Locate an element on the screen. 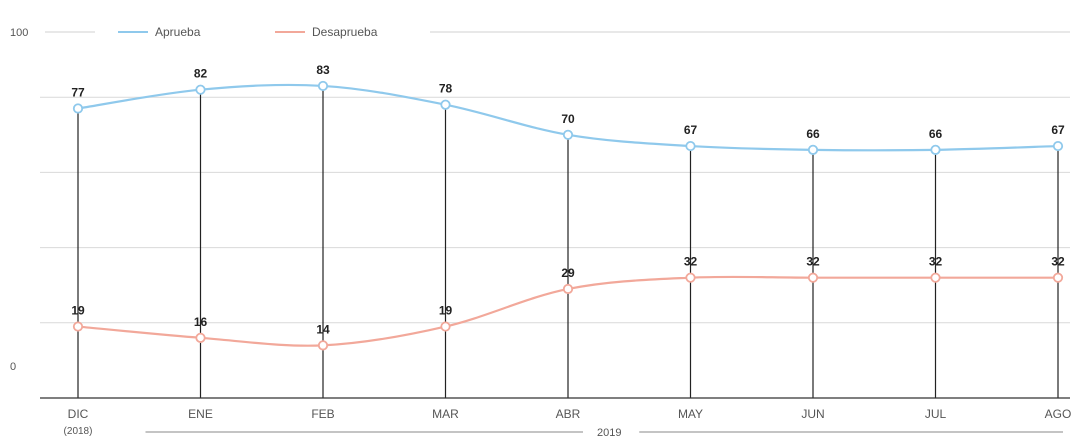 The width and height of the screenshot is (1075, 442). x-tick-label: AGO is located at coordinates (1058, 414).